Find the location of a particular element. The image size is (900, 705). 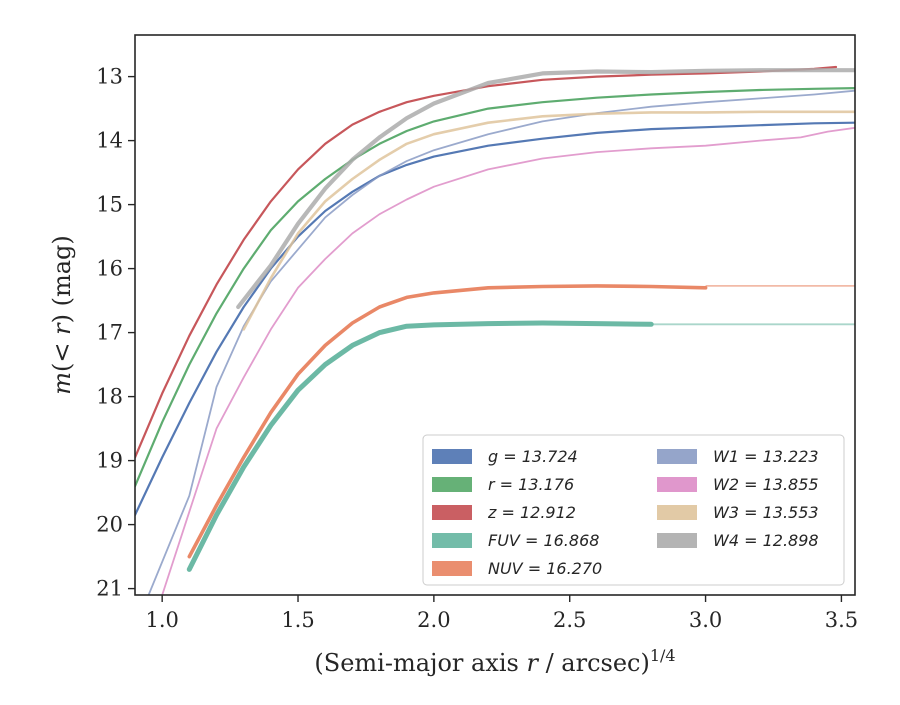

y-tick-label: 13 is located at coordinates (109, 77).